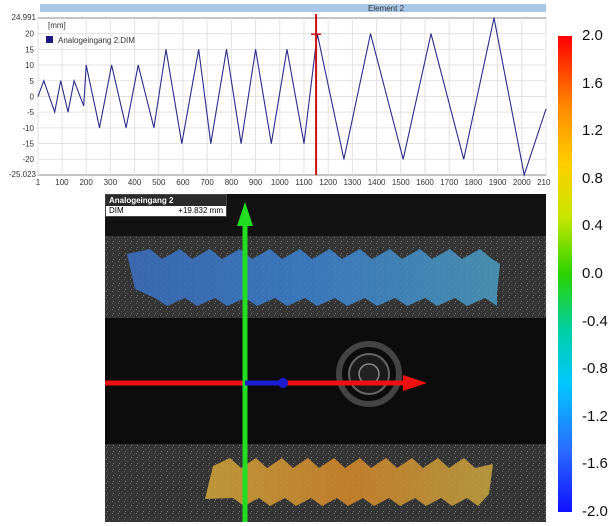  Describe the element at coordinates (62, 182) in the screenshot. I see `x-tick-label: 100` at that location.